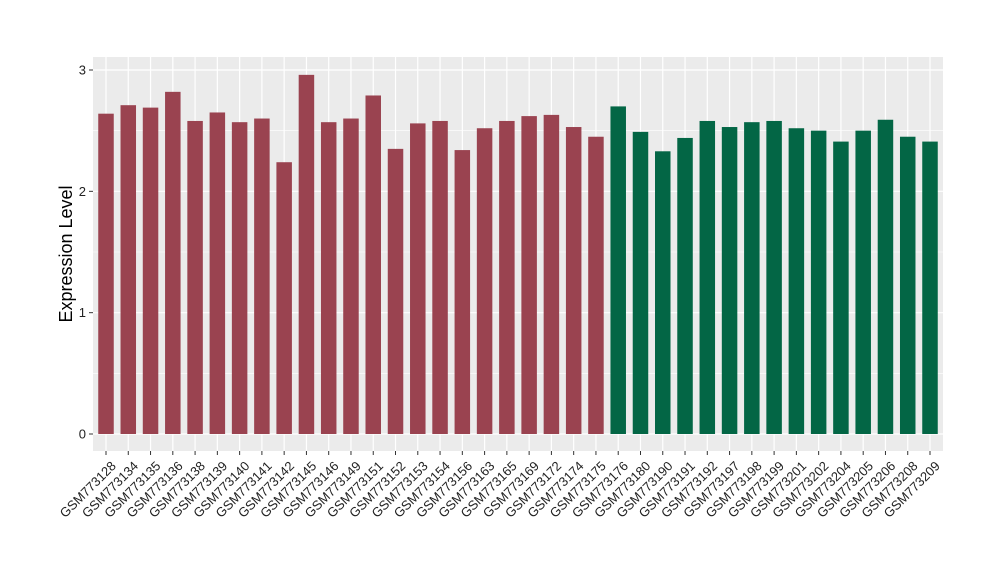 Image resolution: width=1000 pixels, height=585 pixels. Describe the element at coordinates (462, 292) in the screenshot. I see `bar-GSM773156` at that location.